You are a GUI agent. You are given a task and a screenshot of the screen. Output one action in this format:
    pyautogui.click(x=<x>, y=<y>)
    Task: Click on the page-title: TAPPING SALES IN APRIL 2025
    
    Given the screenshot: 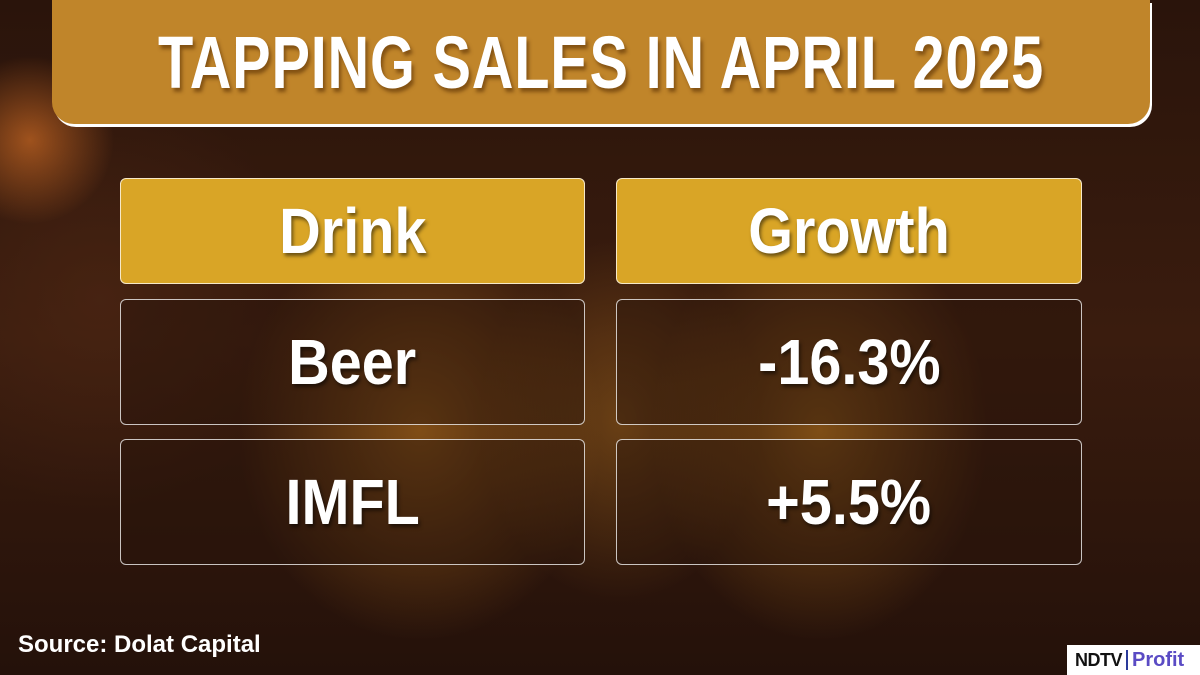 What is the action you would take?
    pyautogui.click(x=601, y=62)
    